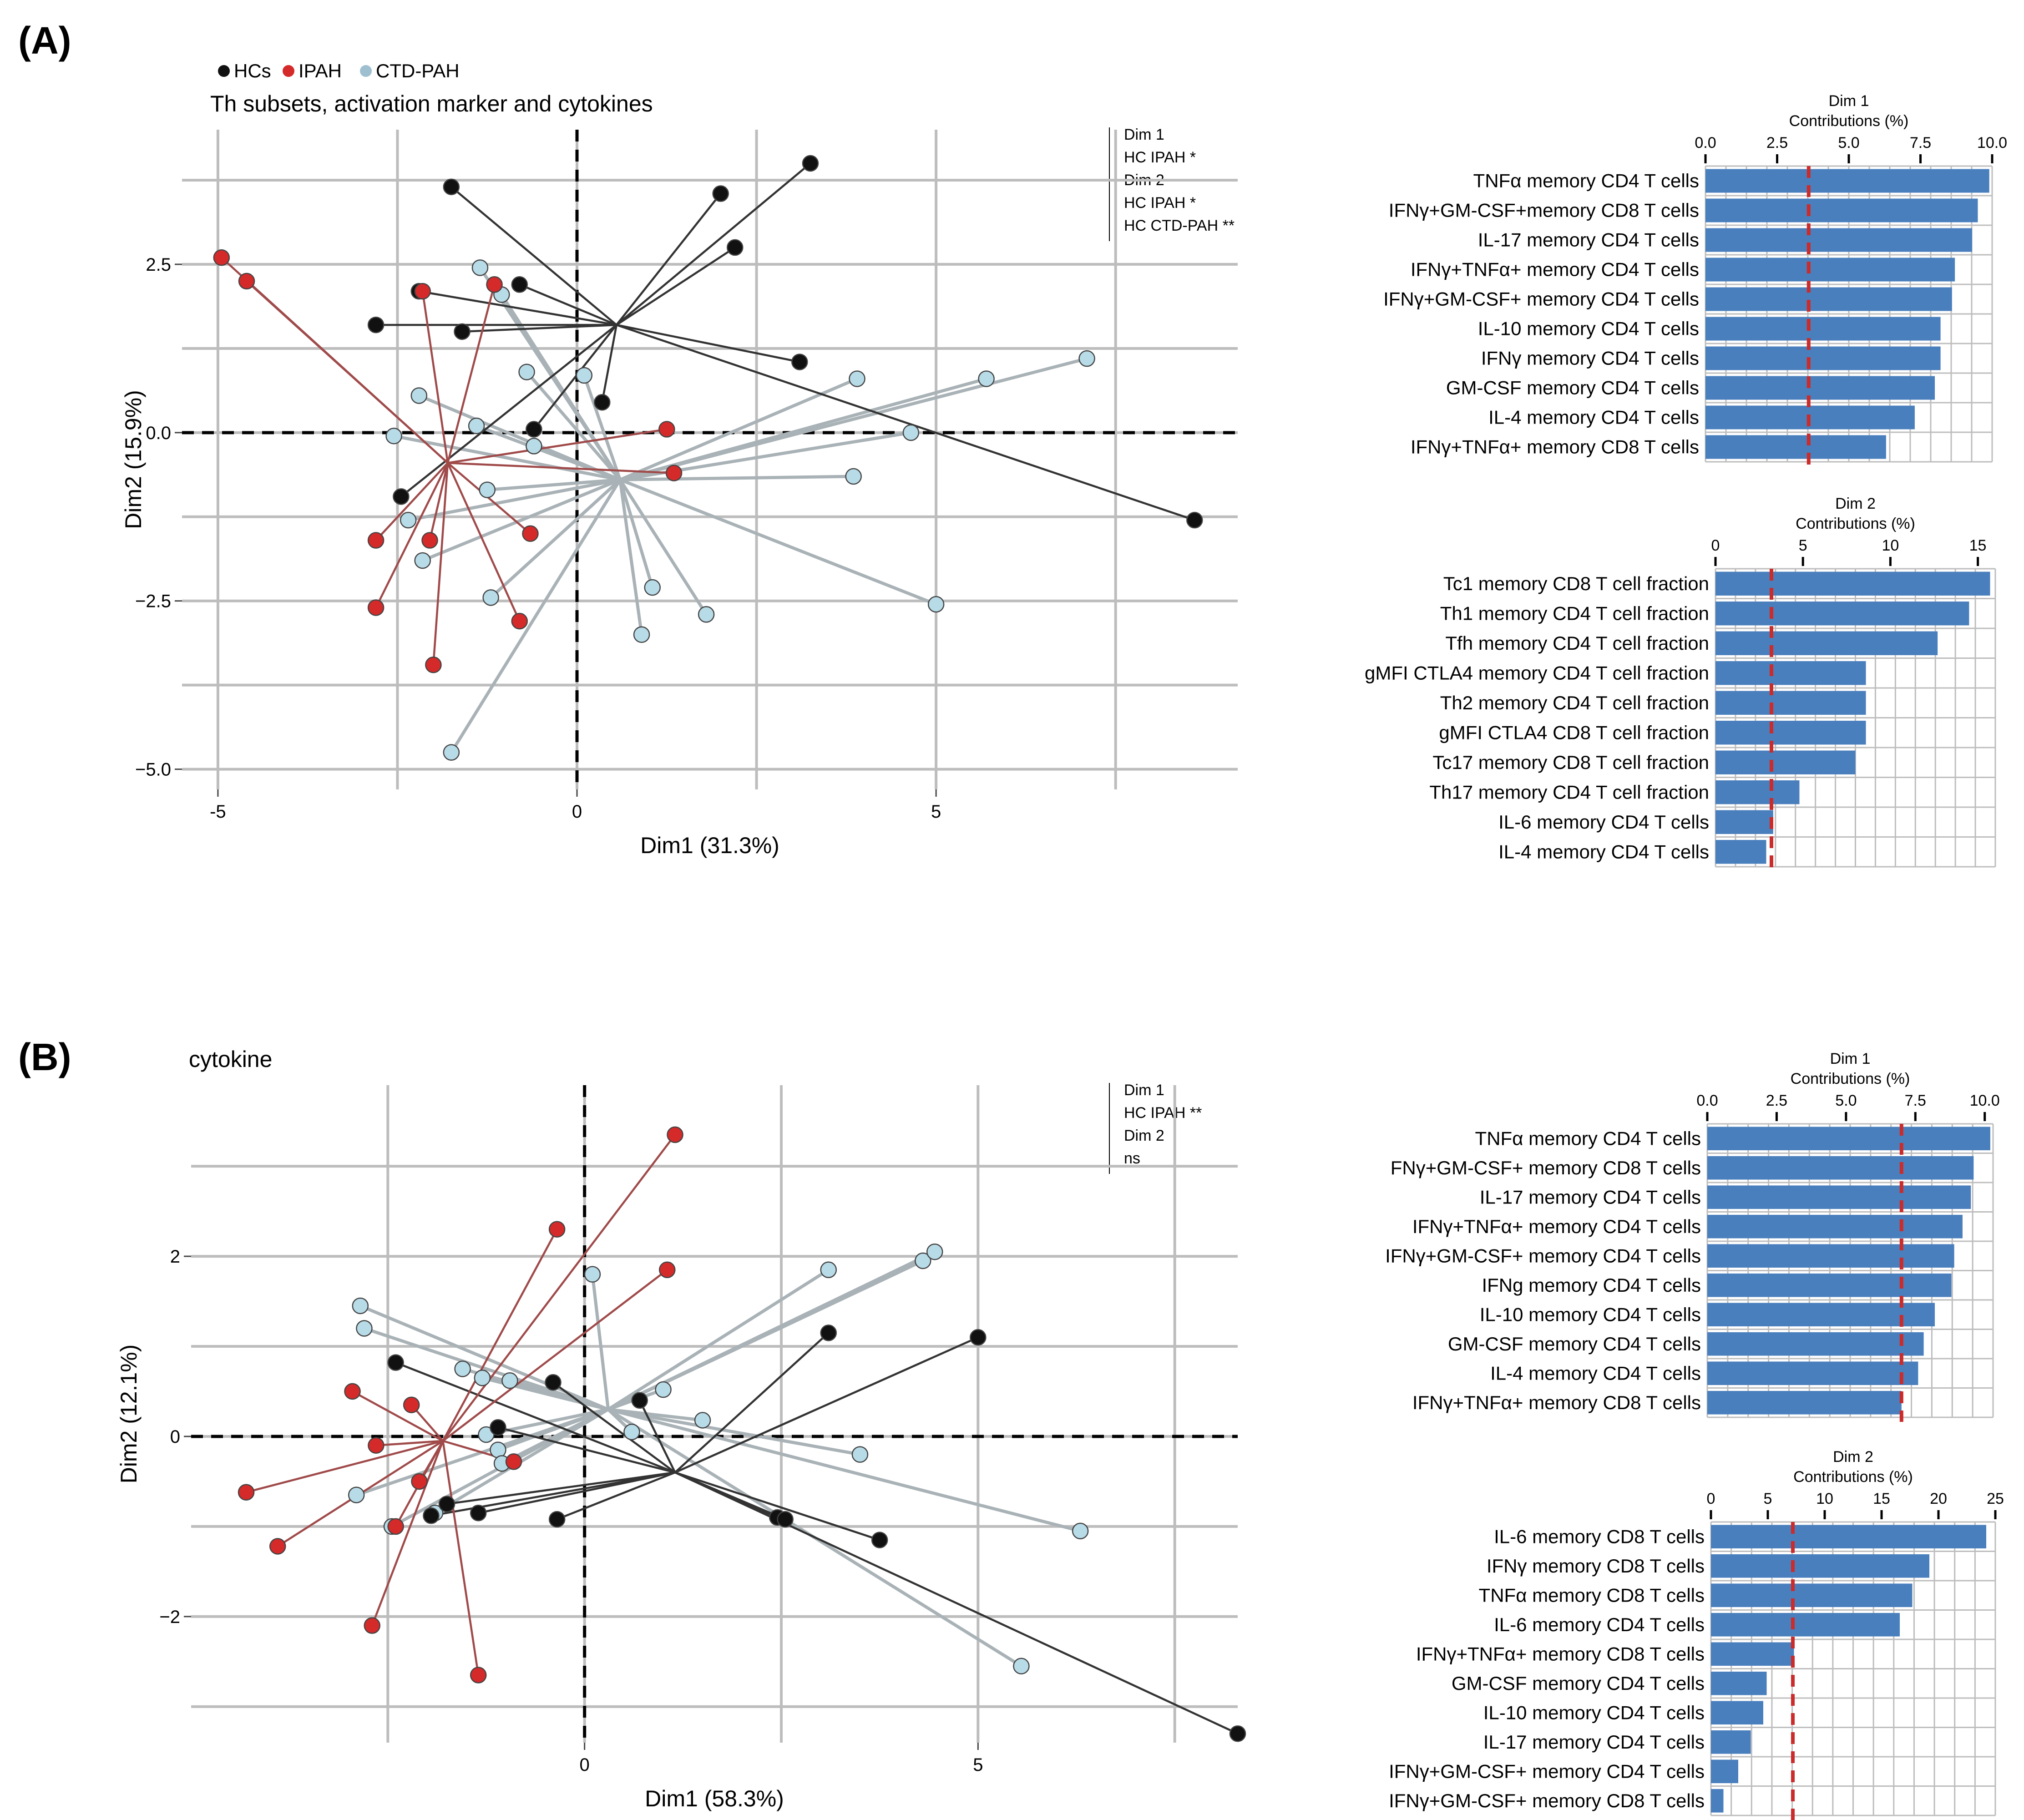 The width and height of the screenshot is (2024, 1820). What do you see at coordinates (710, 846) in the screenshot?
I see `x-axis-title: Dim1 (31.3%)` at bounding box center [710, 846].